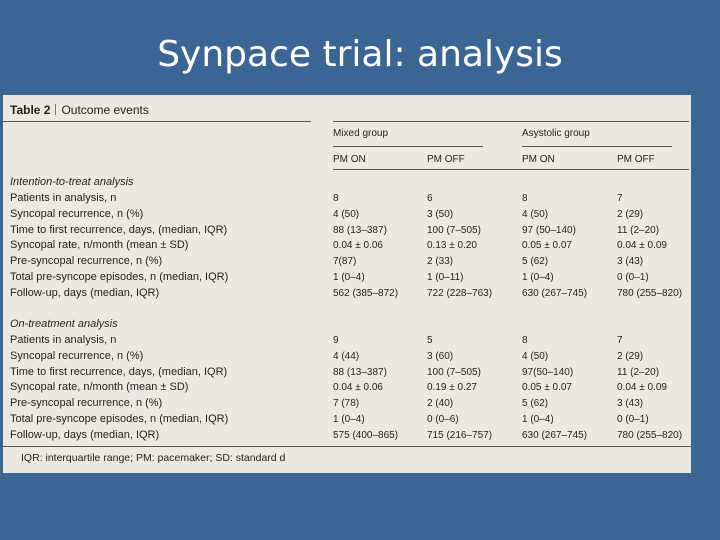 The image size is (720, 540). Describe the element at coordinates (157, 121) in the screenshot. I see `caption-rule` at that location.